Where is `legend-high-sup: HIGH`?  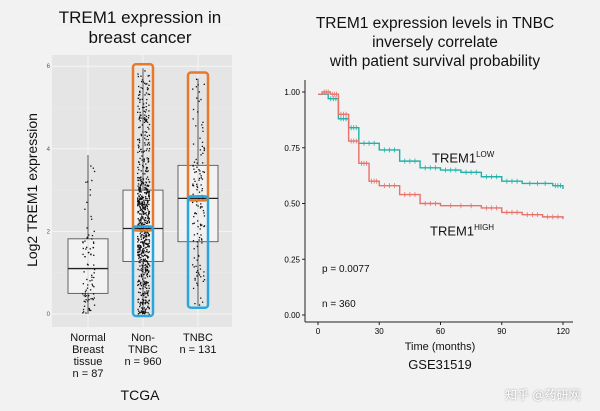 legend-high-sup: HIGH is located at coordinates (484, 227).